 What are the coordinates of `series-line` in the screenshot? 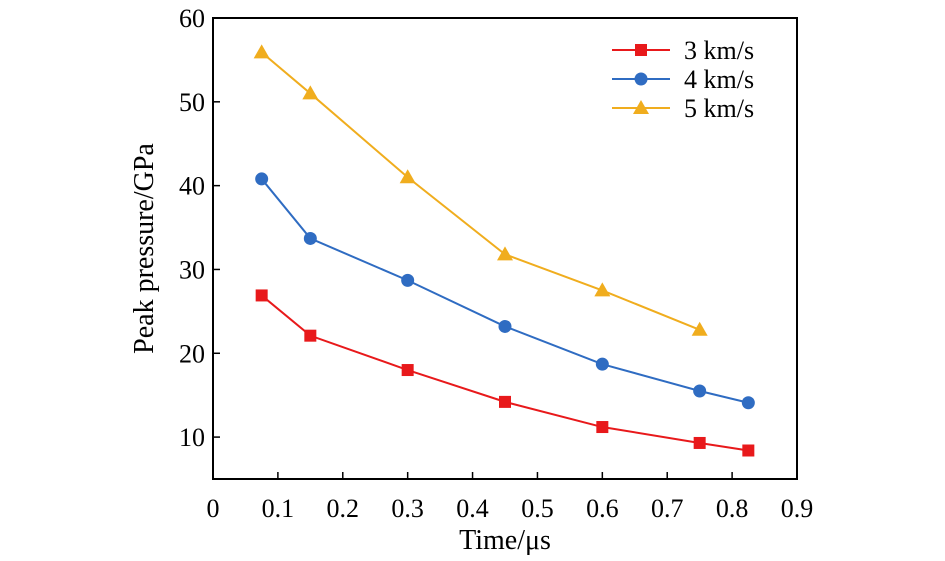 It's located at (505, 373).